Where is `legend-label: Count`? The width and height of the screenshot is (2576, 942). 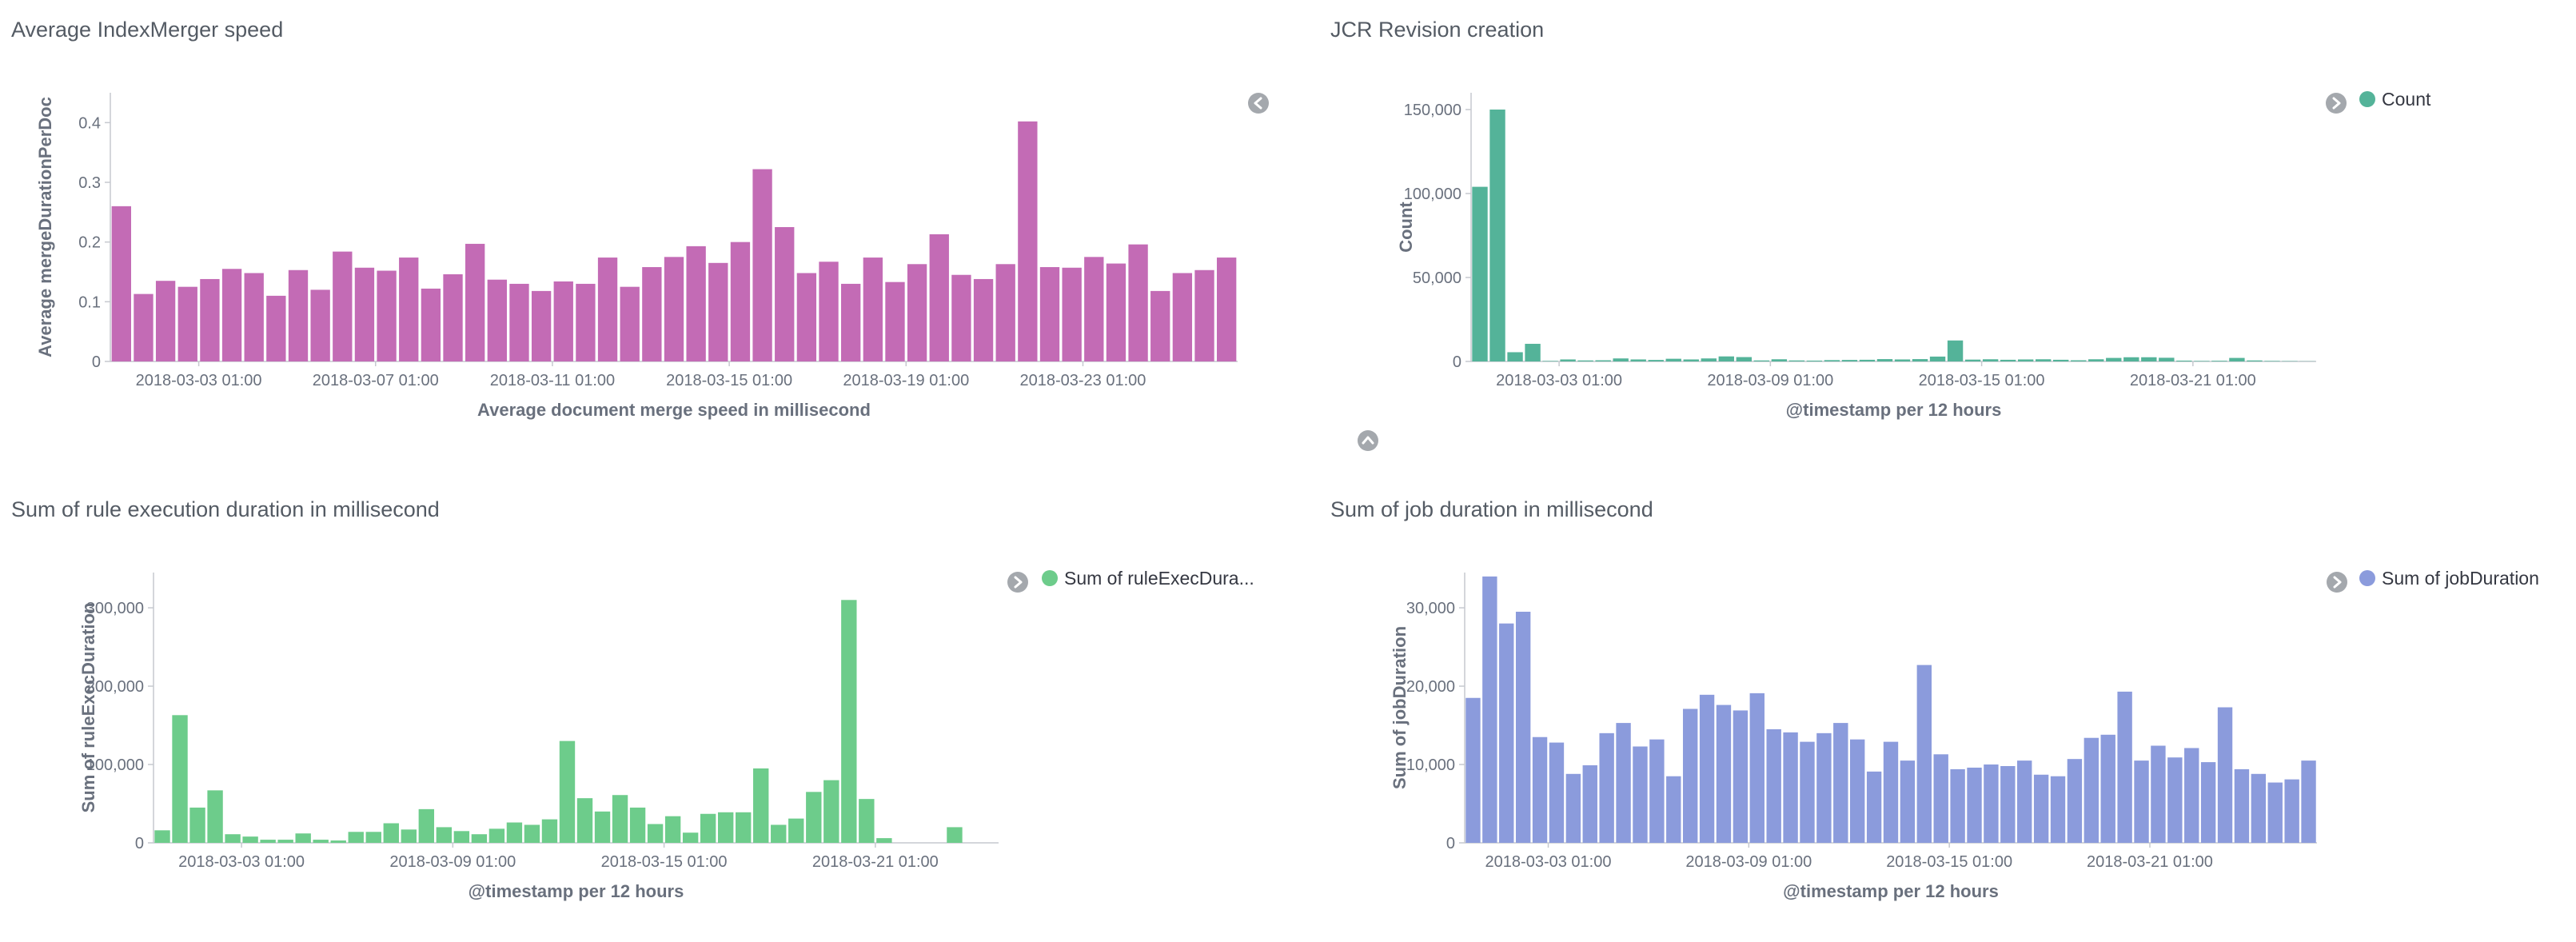 legend-label: Count is located at coordinates (2406, 99).